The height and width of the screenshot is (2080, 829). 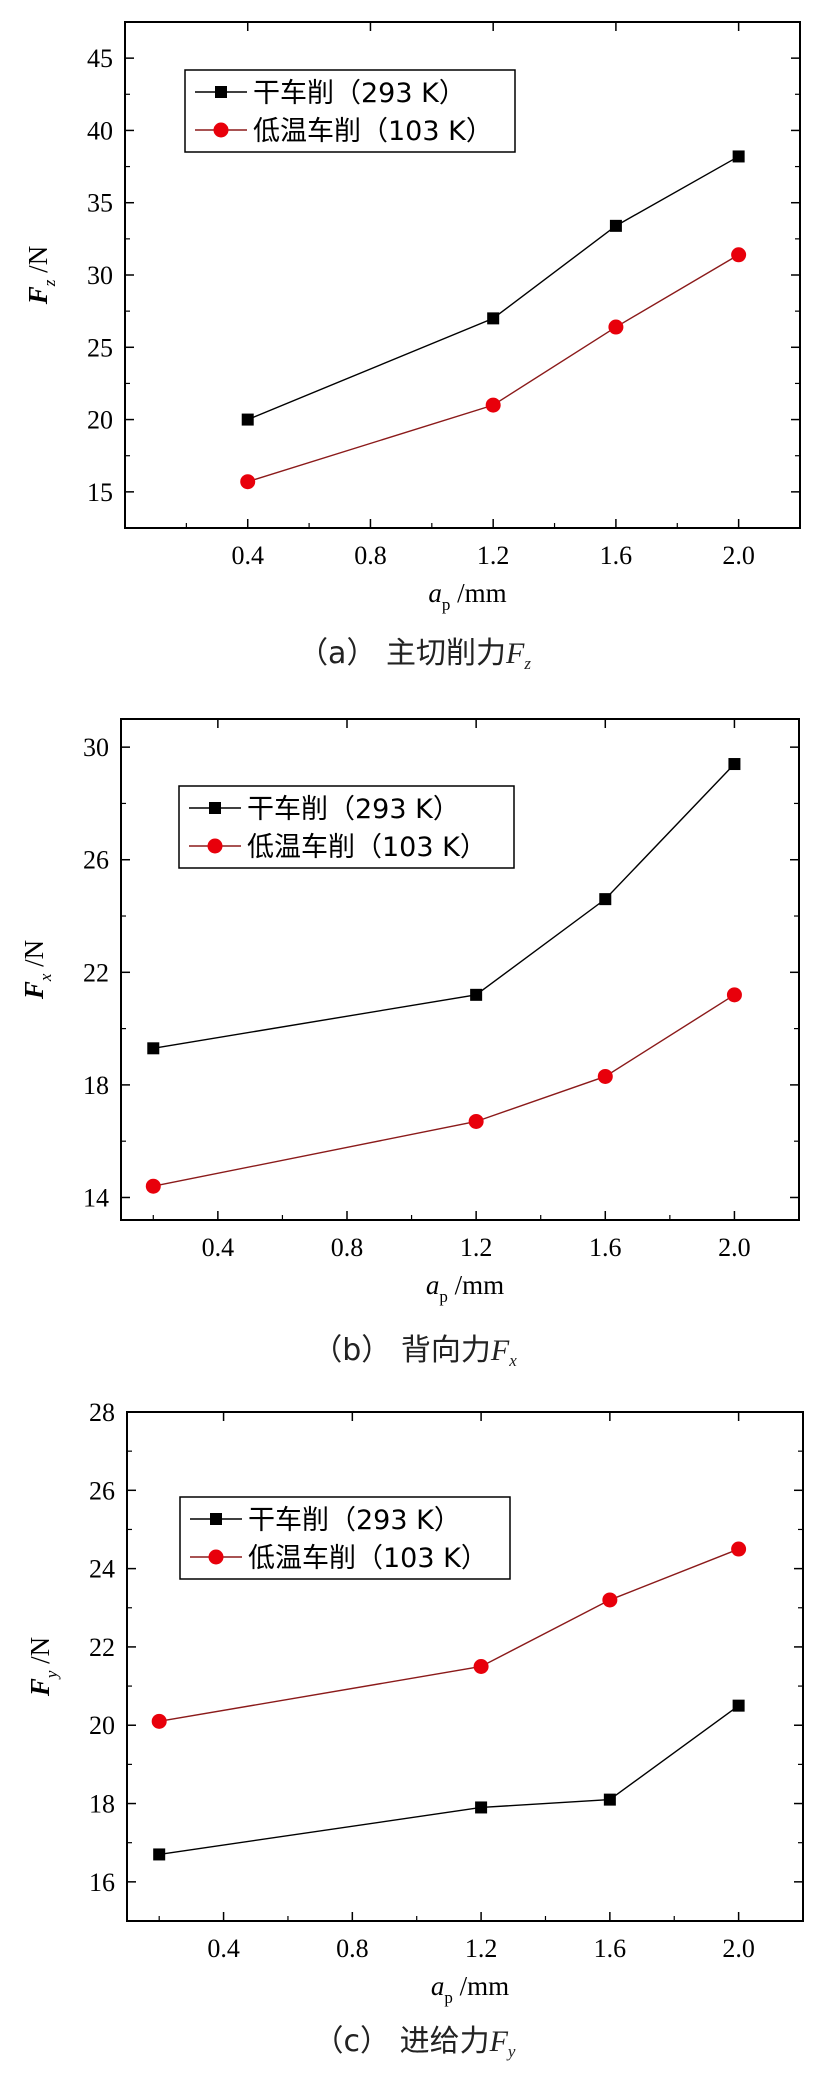 I want to click on caption-a-text: （a） 主切削力, so click(x=402, y=653).